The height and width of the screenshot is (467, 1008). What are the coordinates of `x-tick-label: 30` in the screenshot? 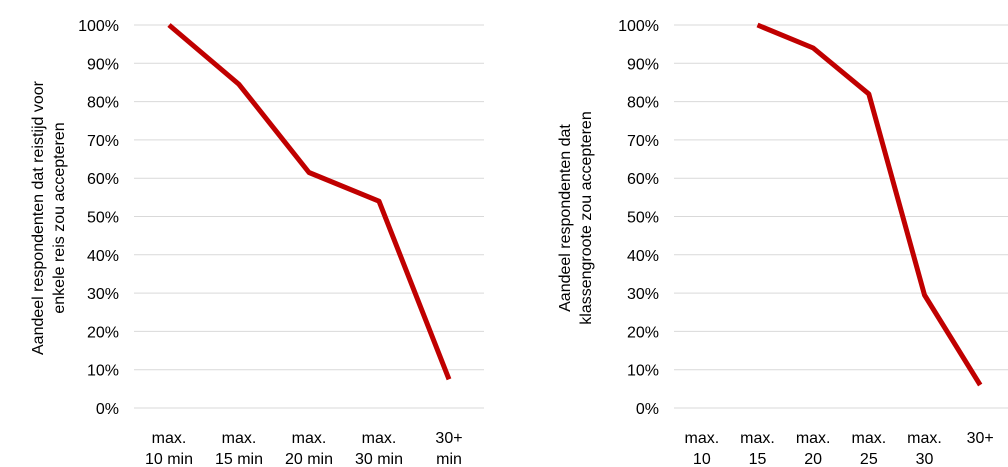 It's located at (925, 459).